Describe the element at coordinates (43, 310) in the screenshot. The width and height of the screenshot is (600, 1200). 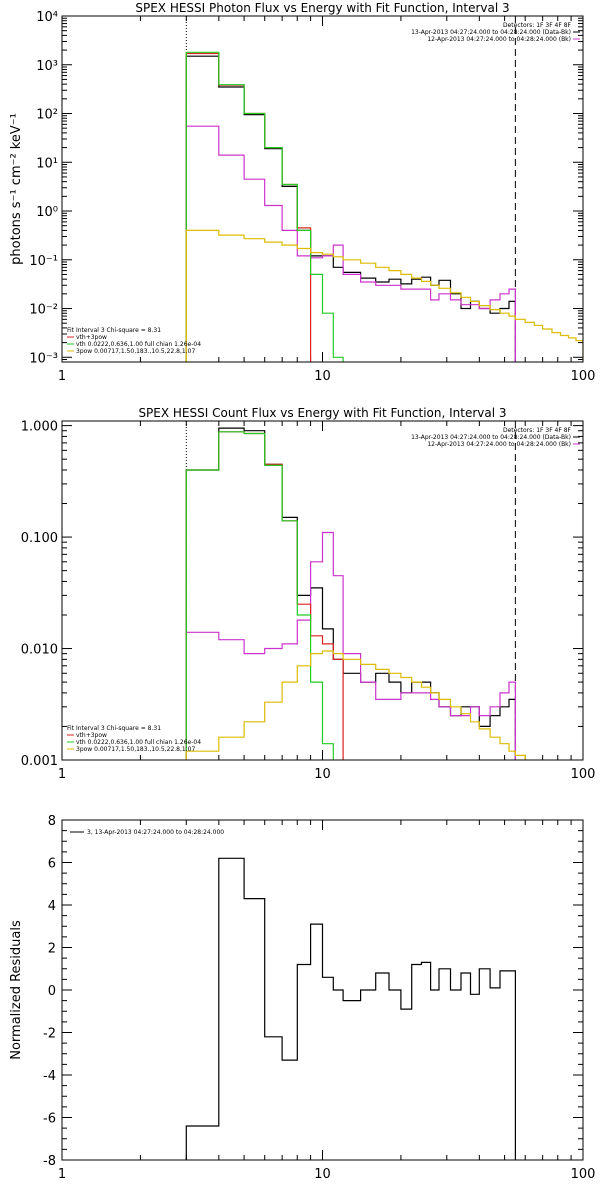
I see `y-tick-label: 10⁻²` at that location.